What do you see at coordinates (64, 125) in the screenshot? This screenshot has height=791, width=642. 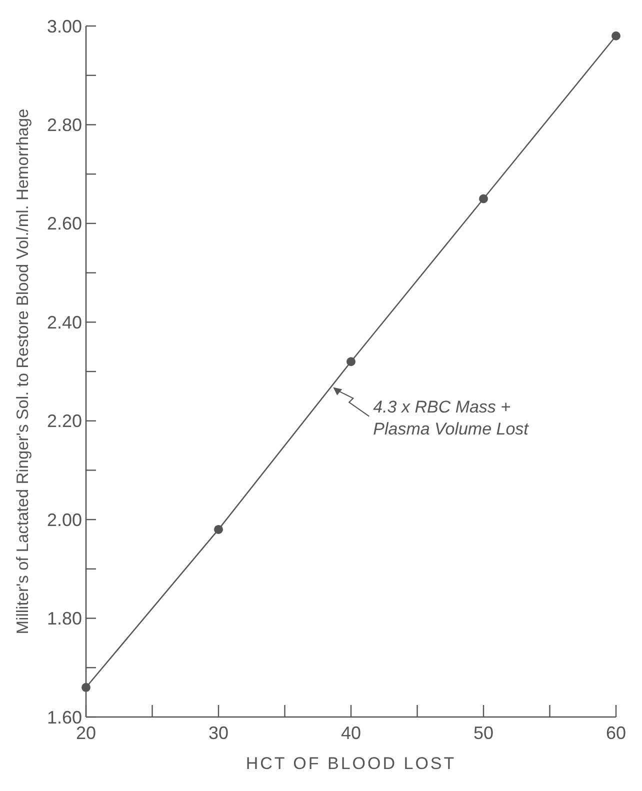 I see `y-tick-label: 2.80` at bounding box center [64, 125].